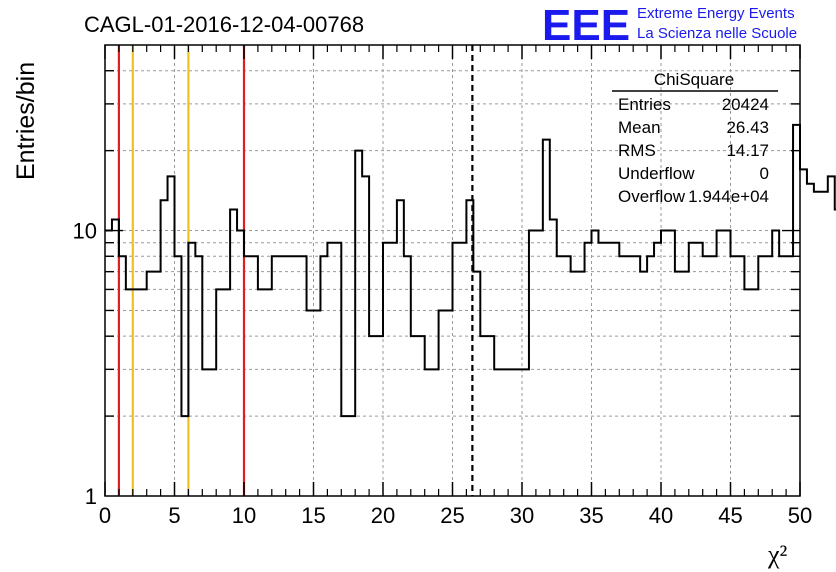  I want to click on x-tick-label: 0, so click(105, 515).